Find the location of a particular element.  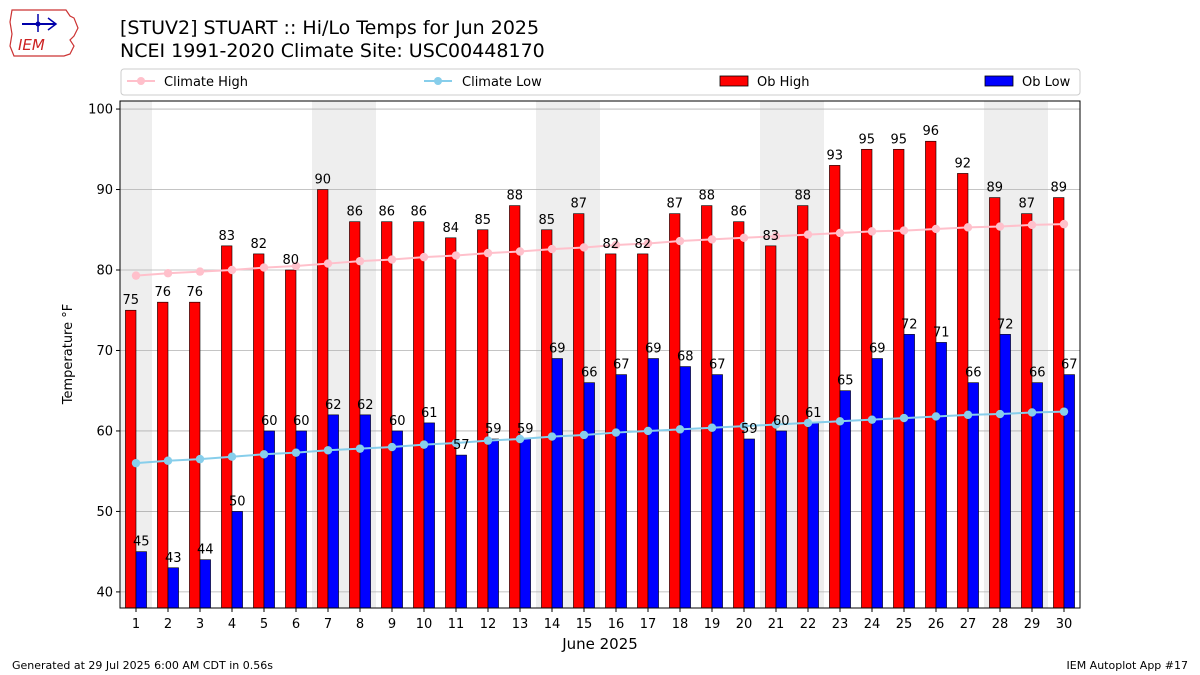

x-tick-label: 28 is located at coordinates (1000, 624).